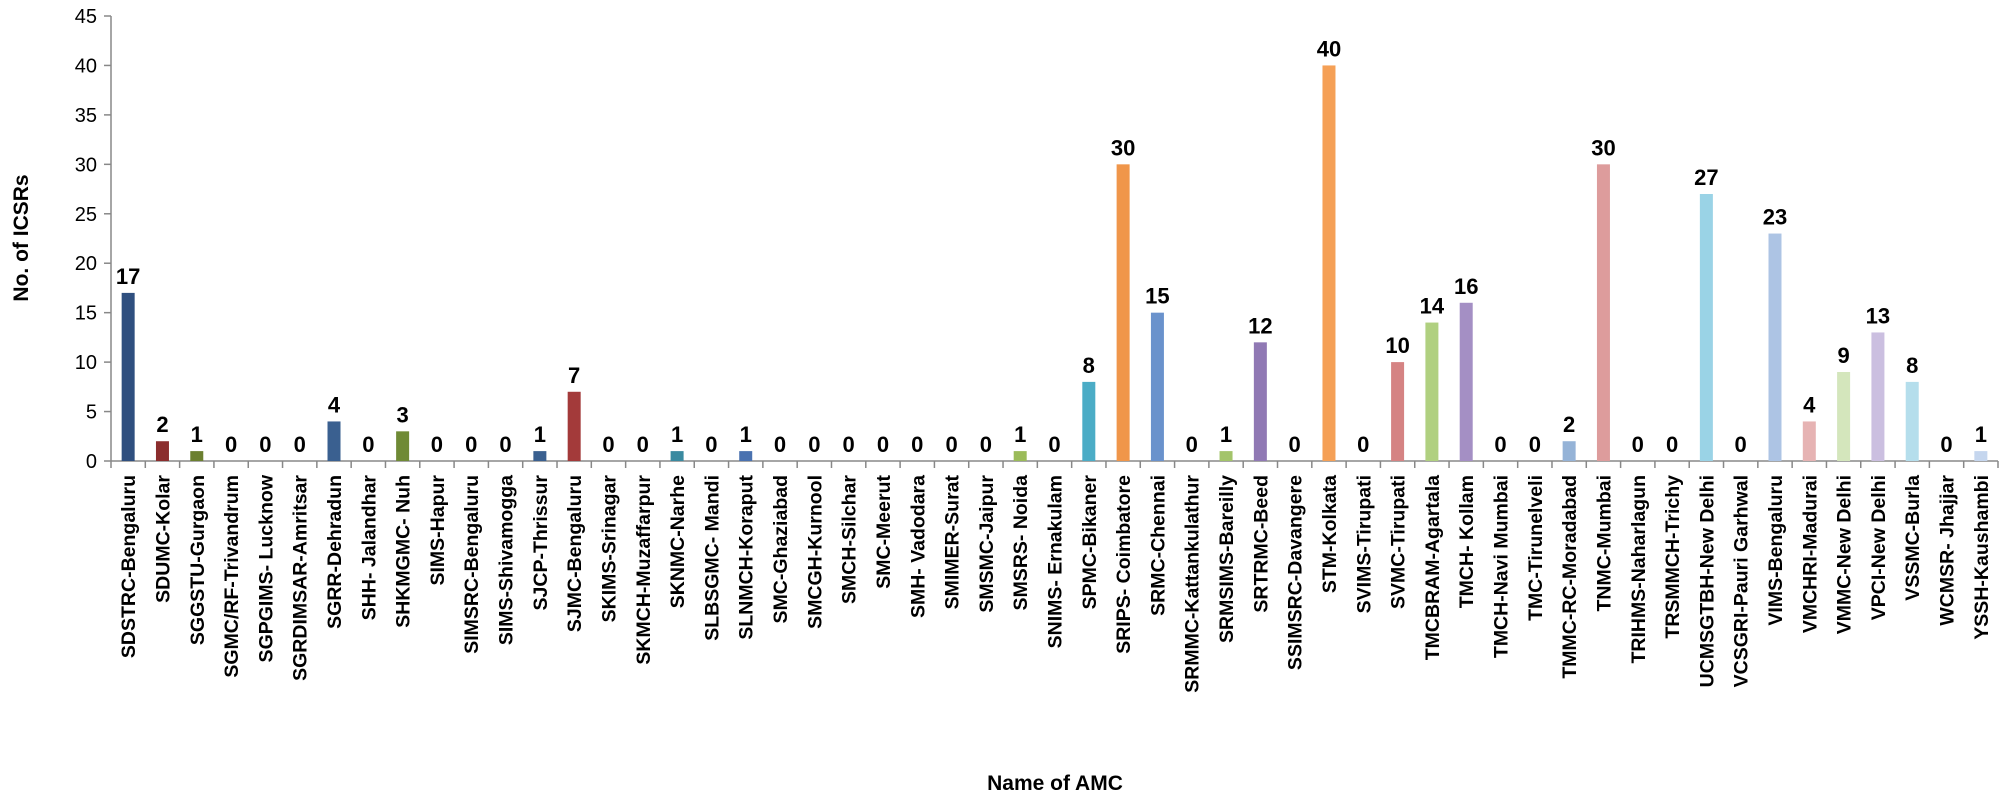  Describe the element at coordinates (575, 553) in the screenshot. I see `category-label: SJMC-Bengaluru` at that location.